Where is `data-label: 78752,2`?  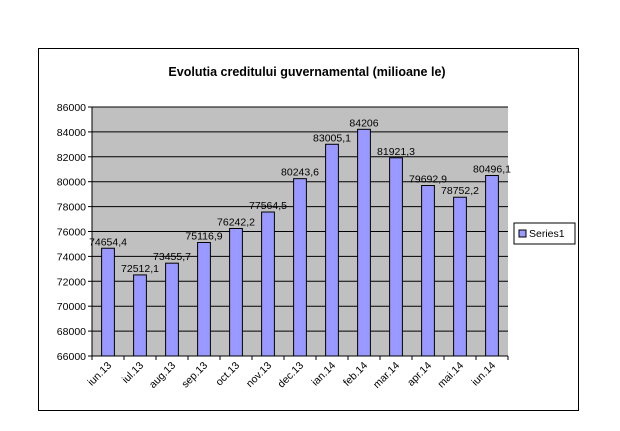
data-label: 78752,2 is located at coordinates (460, 191).